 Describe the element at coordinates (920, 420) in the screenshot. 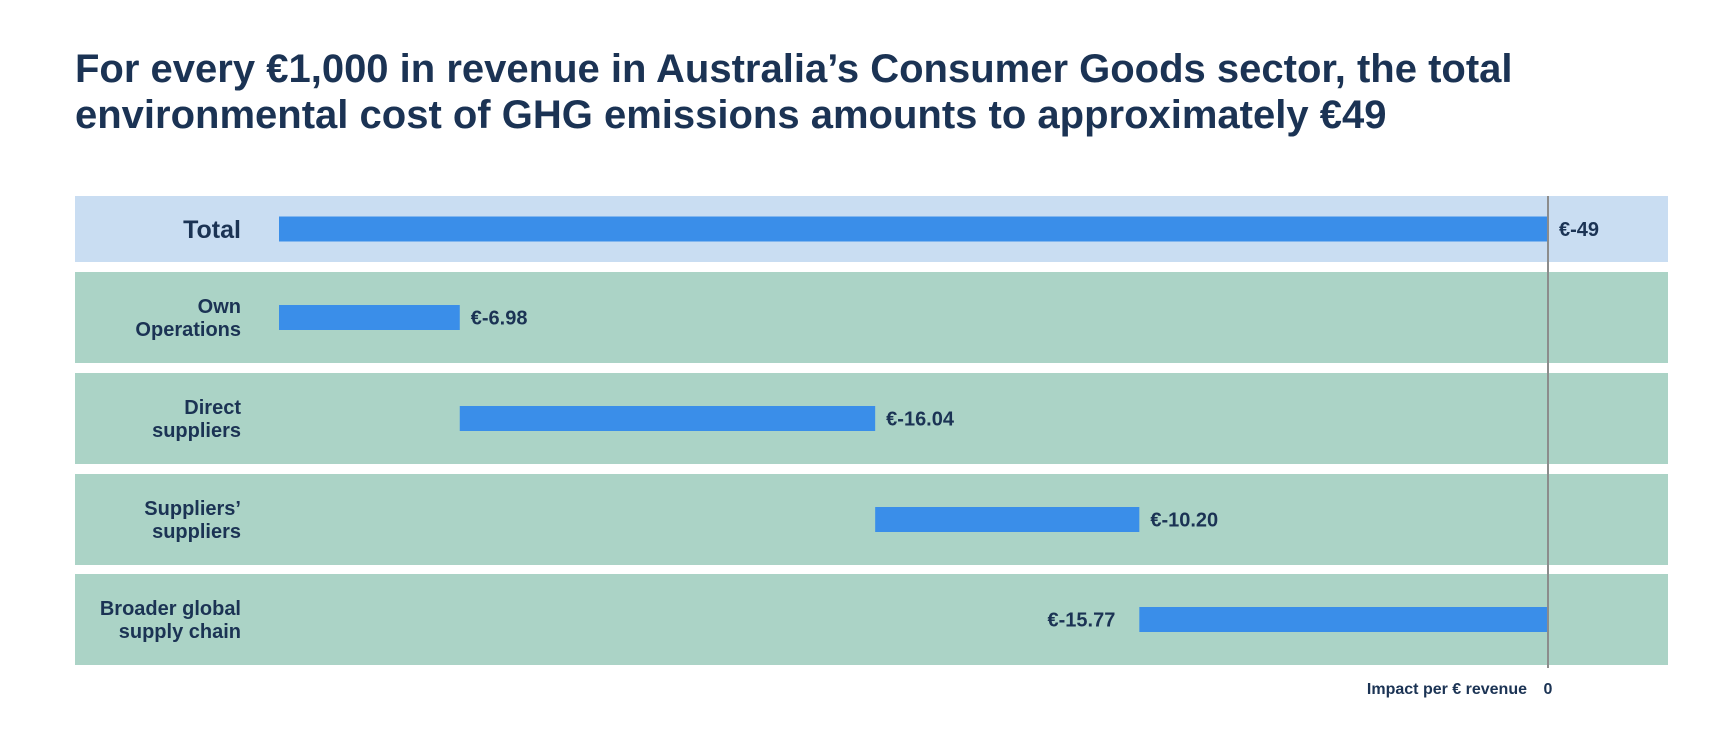

I see `data-label: €-16.04` at that location.